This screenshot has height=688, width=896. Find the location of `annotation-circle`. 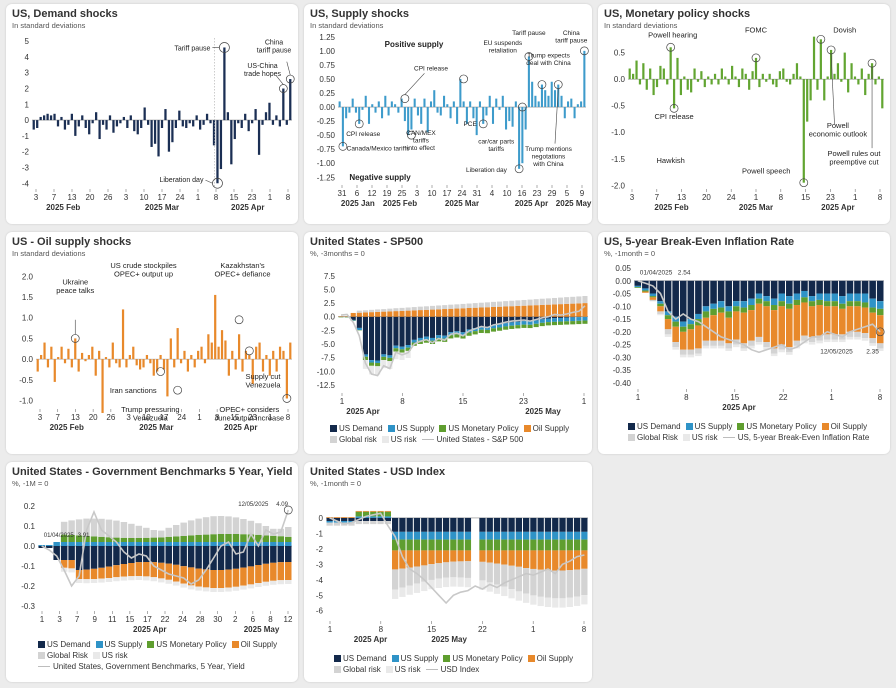

annotation-circle is located at coordinates (343, 146).